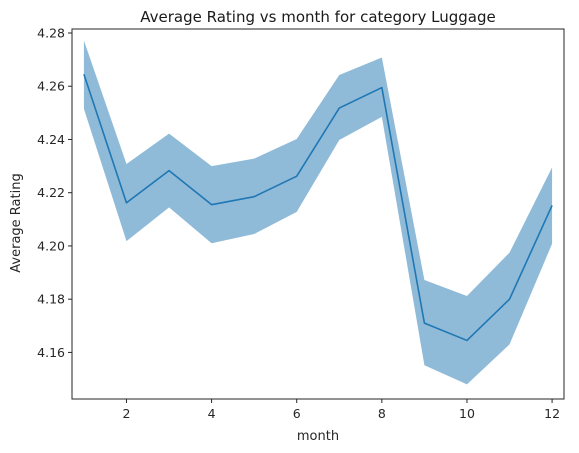 The height and width of the screenshot is (453, 579). Describe the element at coordinates (552, 413) in the screenshot. I see `x-tick-label: 12` at that location.